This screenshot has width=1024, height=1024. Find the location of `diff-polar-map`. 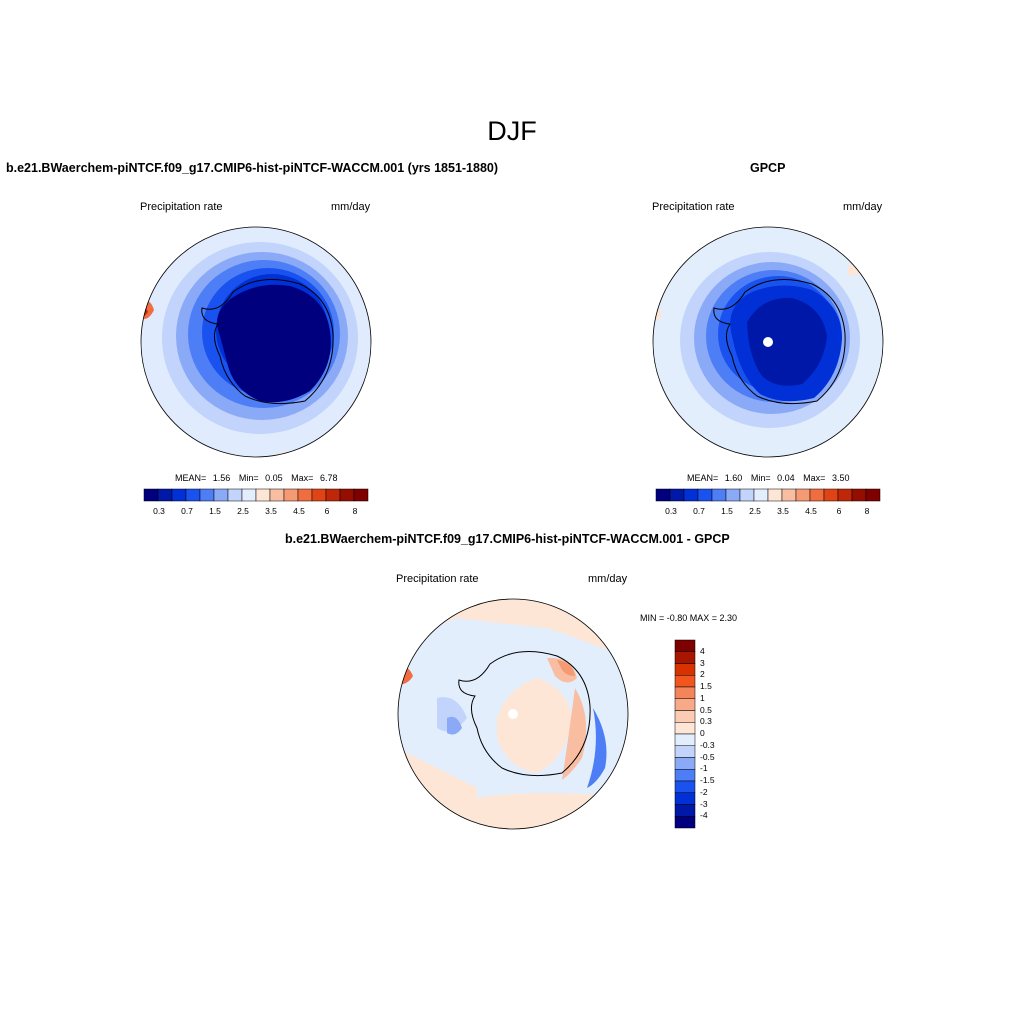

diff-polar-map is located at coordinates (513, 714).